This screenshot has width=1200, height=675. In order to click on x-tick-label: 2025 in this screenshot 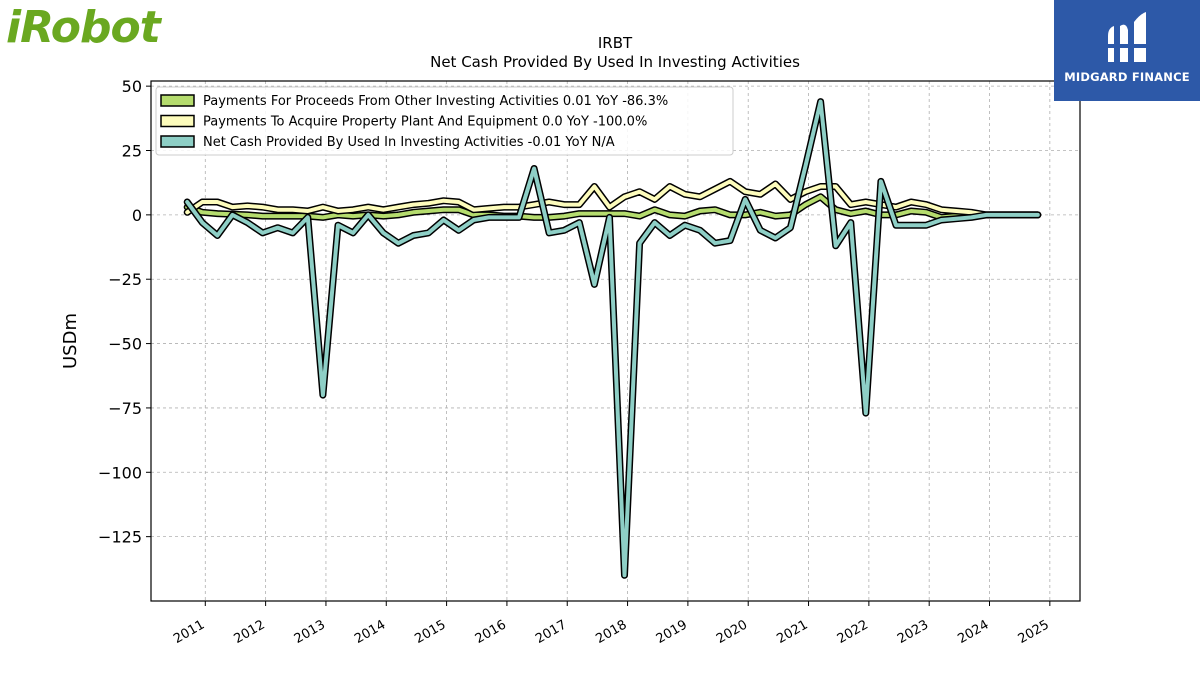, I will do `click(1034, 632)`.